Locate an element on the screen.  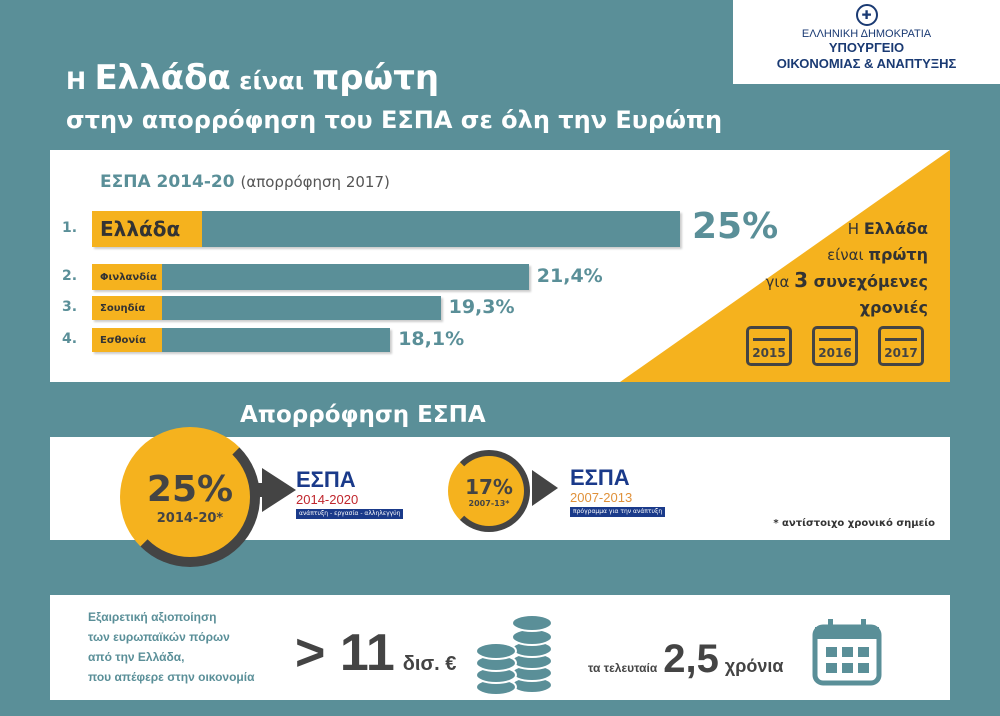
rank-label: 4. is located at coordinates (70, 339).